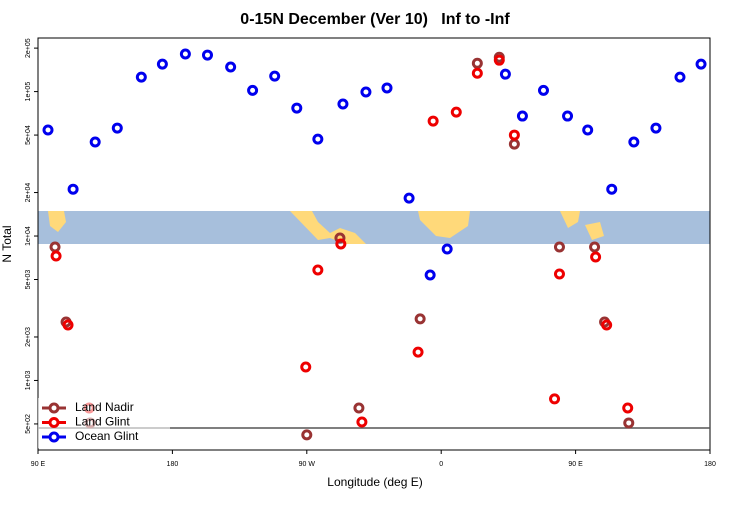 Image resolution: width=750 pixels, height=505 pixels. Describe the element at coordinates (28, 381) in the screenshot. I see `y-tick-label: 1e+03` at that location.